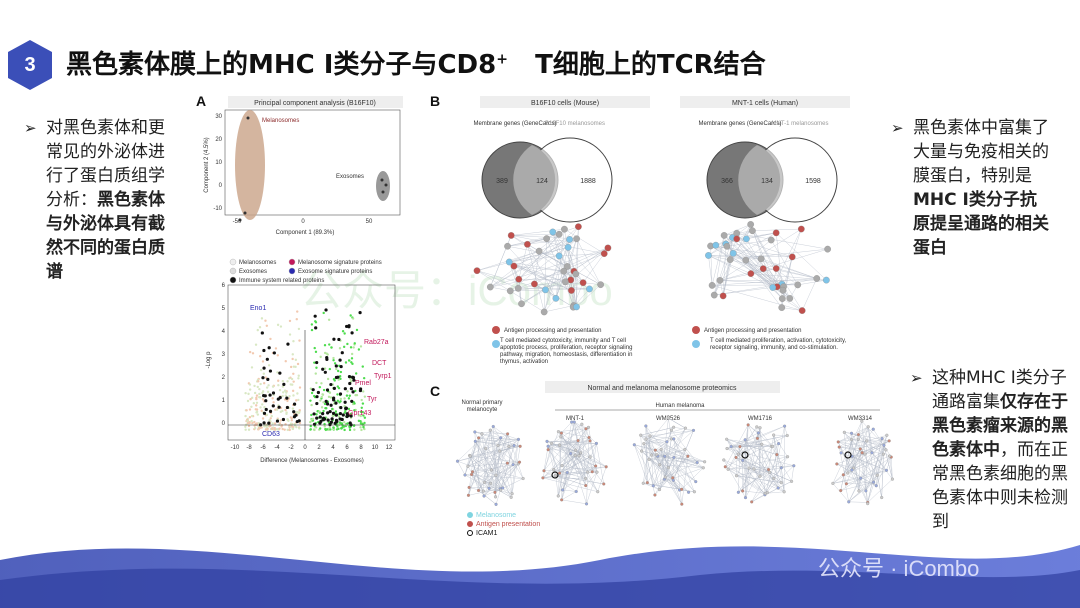  What do you see at coordinates (575, 419) in the screenshot?
I see `sample-label: MNT-1` at bounding box center [575, 419].